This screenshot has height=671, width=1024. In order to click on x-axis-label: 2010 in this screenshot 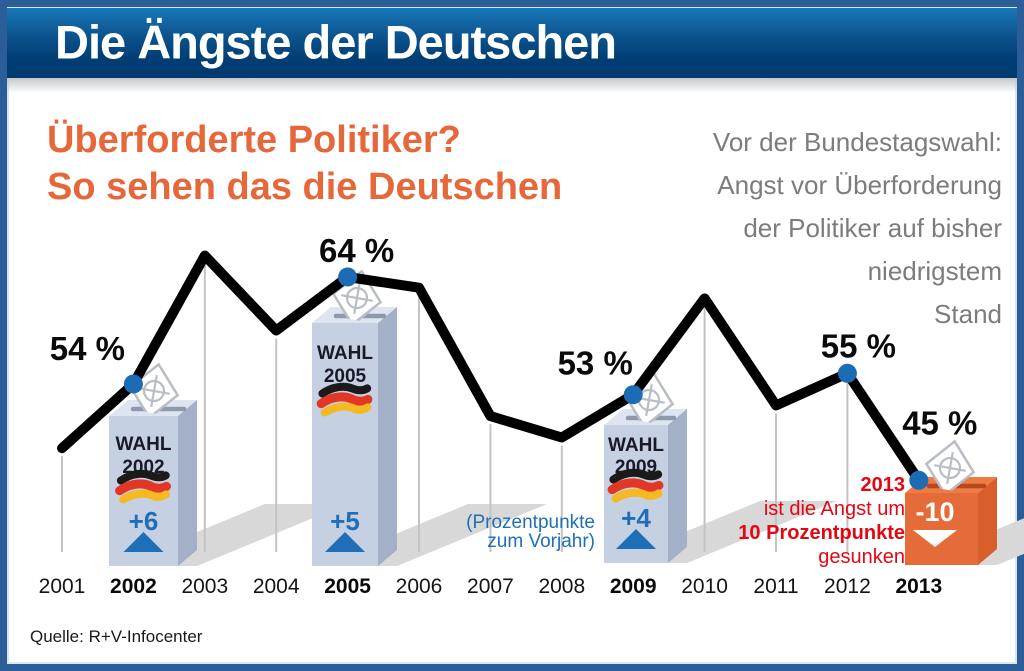, I will do `click(704, 586)`.